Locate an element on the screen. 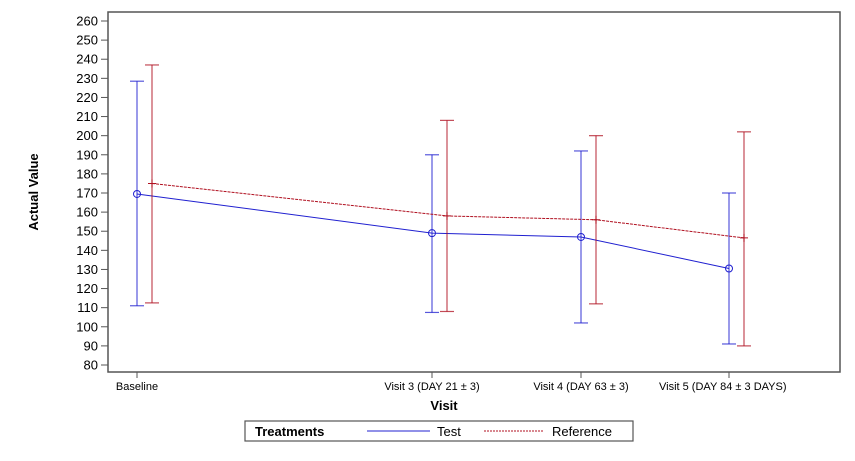 Image resolution: width=855 pixels, height=461 pixels. y-tick-label: 110 is located at coordinates (87, 307).